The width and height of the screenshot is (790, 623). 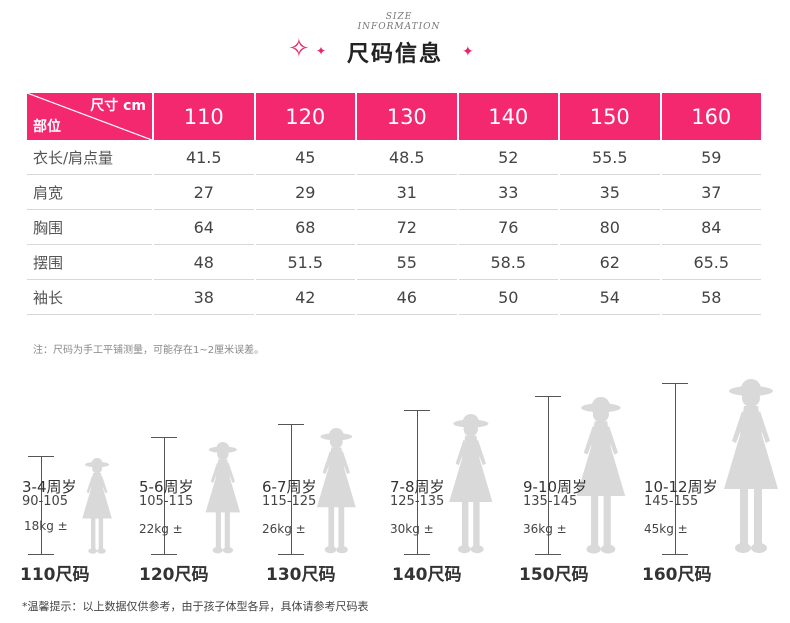 What do you see at coordinates (711, 157) in the screenshot?
I see `table-cell: 59` at bounding box center [711, 157].